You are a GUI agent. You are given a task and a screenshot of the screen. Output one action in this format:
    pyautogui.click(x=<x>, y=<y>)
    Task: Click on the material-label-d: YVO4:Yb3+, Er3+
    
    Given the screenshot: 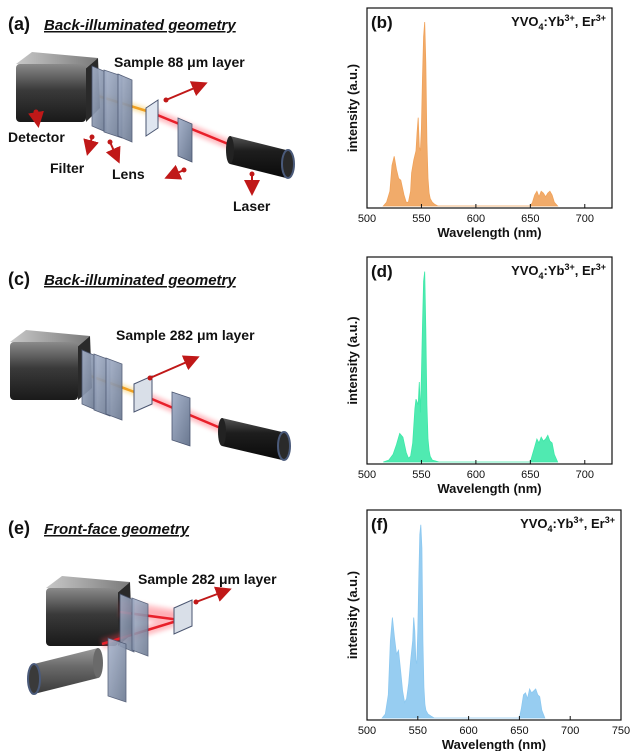 What is the action you would take?
    pyautogui.click(x=558, y=271)
    